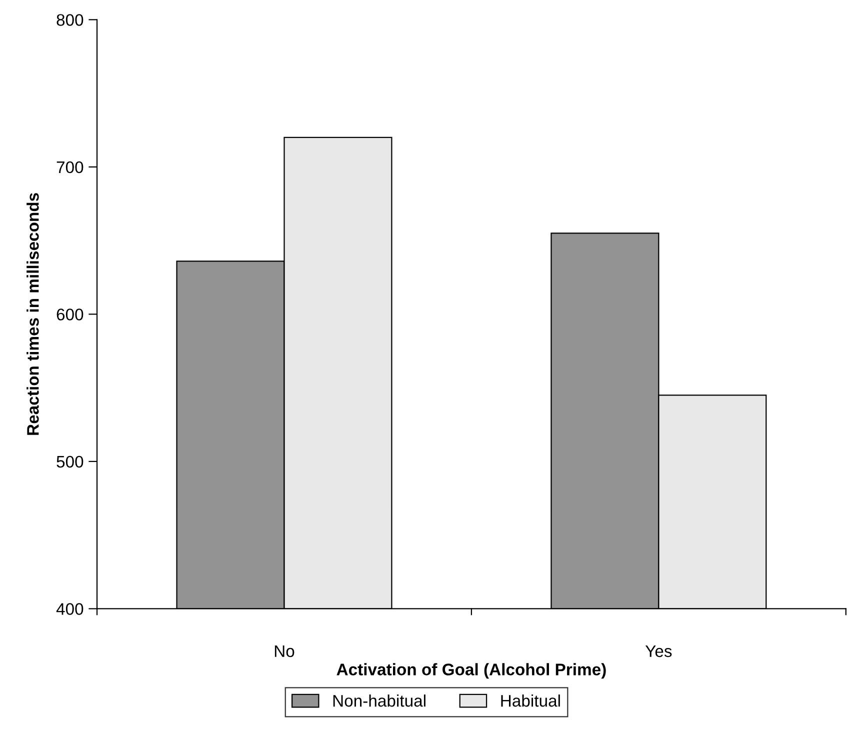 This screenshot has width=851, height=729. I want to click on x-axis-title: Activation of Goal (Alcohol Prime), so click(471, 671).